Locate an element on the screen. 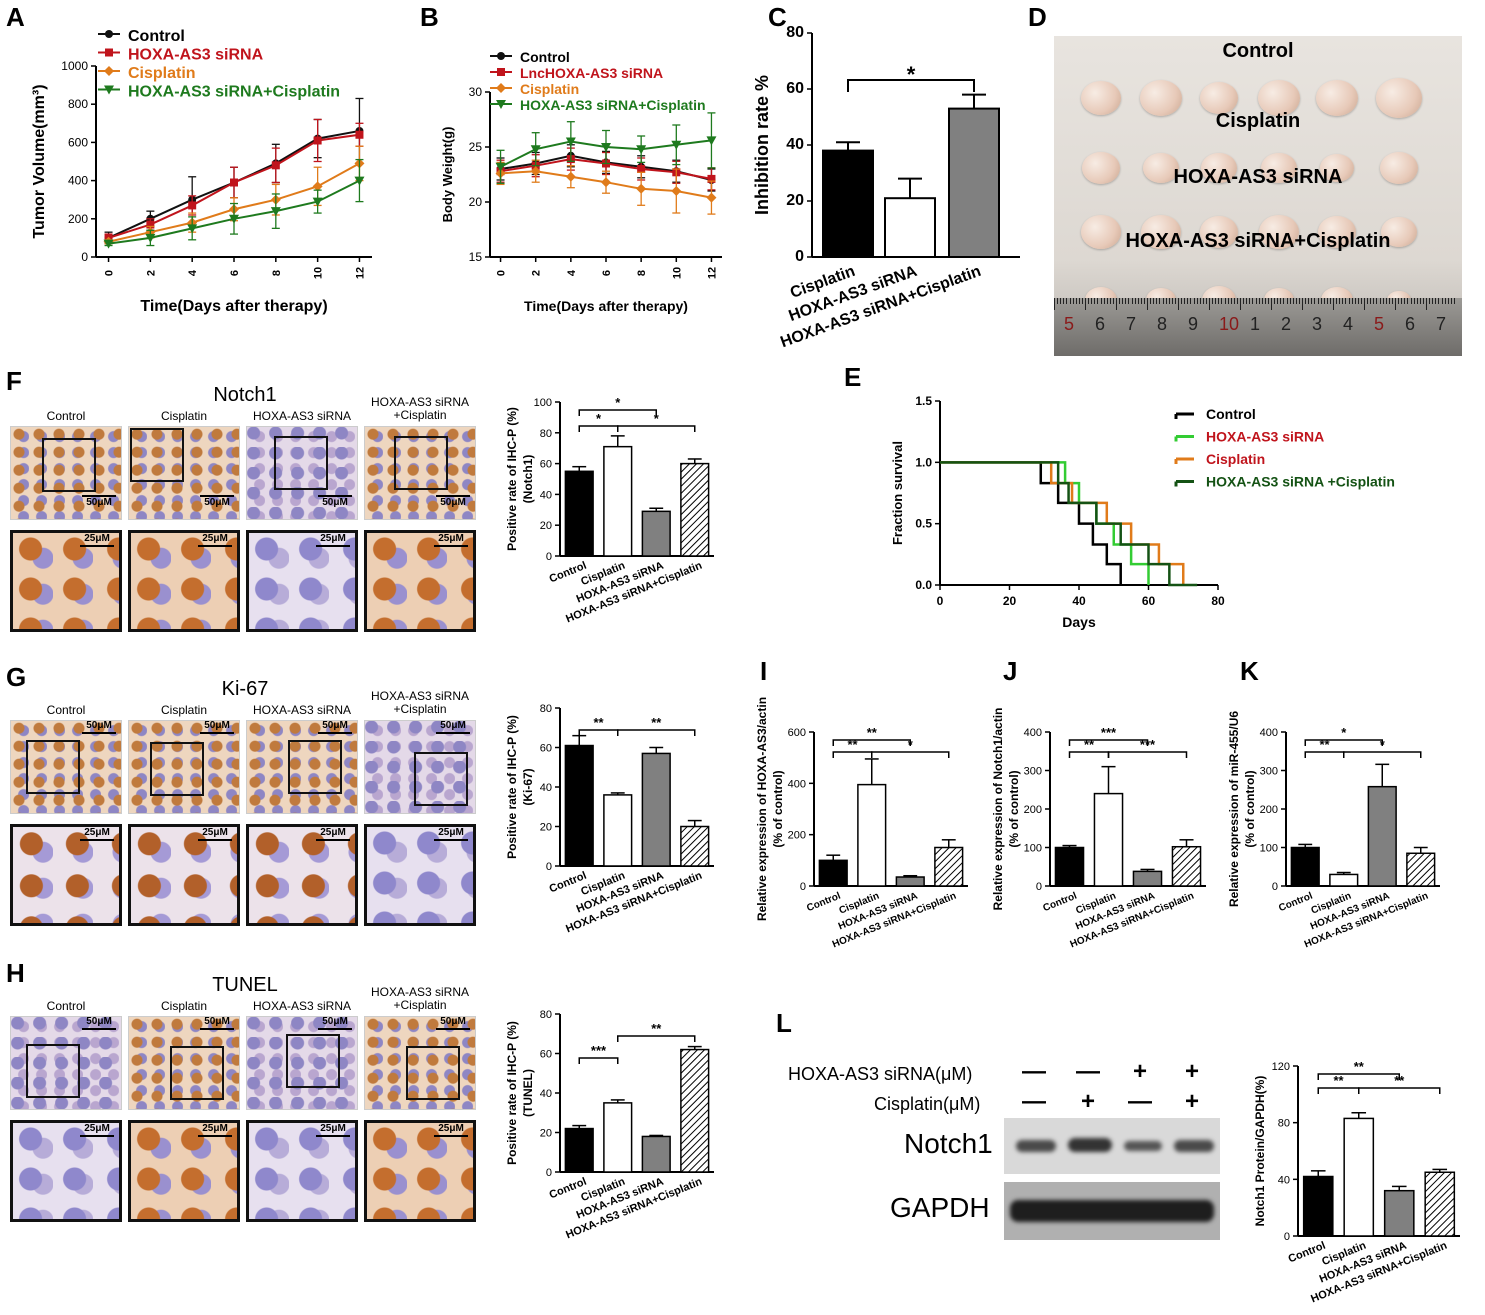 This screenshot has width=1485, height=1315. y-axis-label: Notch1 Protein/GAPDH(%) is located at coordinates (1260, 1151).